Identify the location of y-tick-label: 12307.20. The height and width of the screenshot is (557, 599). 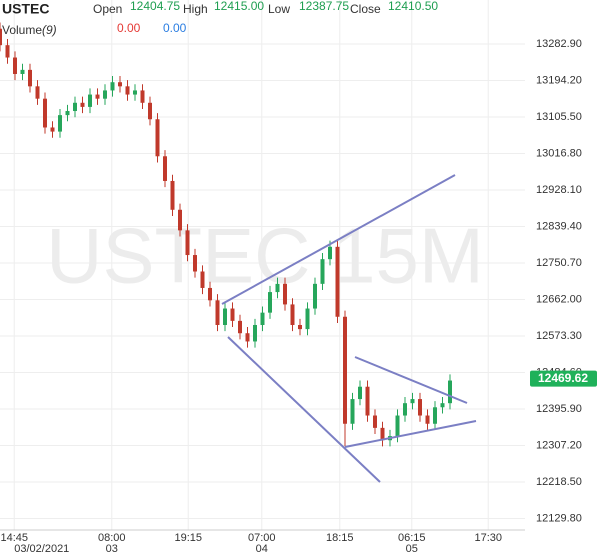
(559, 445).